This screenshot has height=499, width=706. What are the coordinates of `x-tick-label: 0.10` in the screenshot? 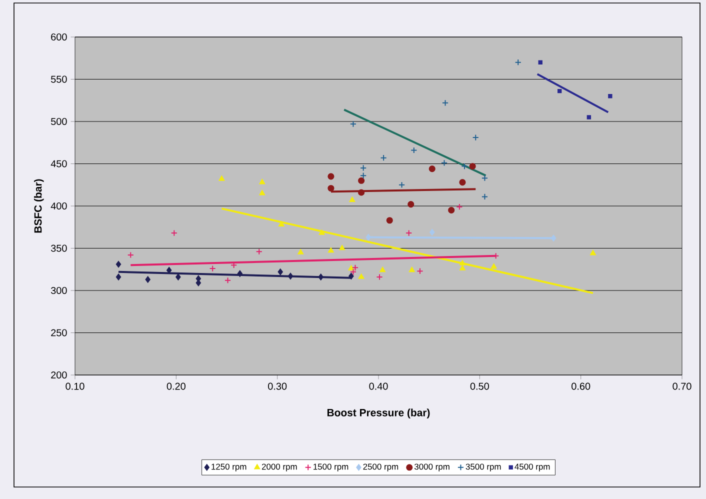 It's located at (75, 386).